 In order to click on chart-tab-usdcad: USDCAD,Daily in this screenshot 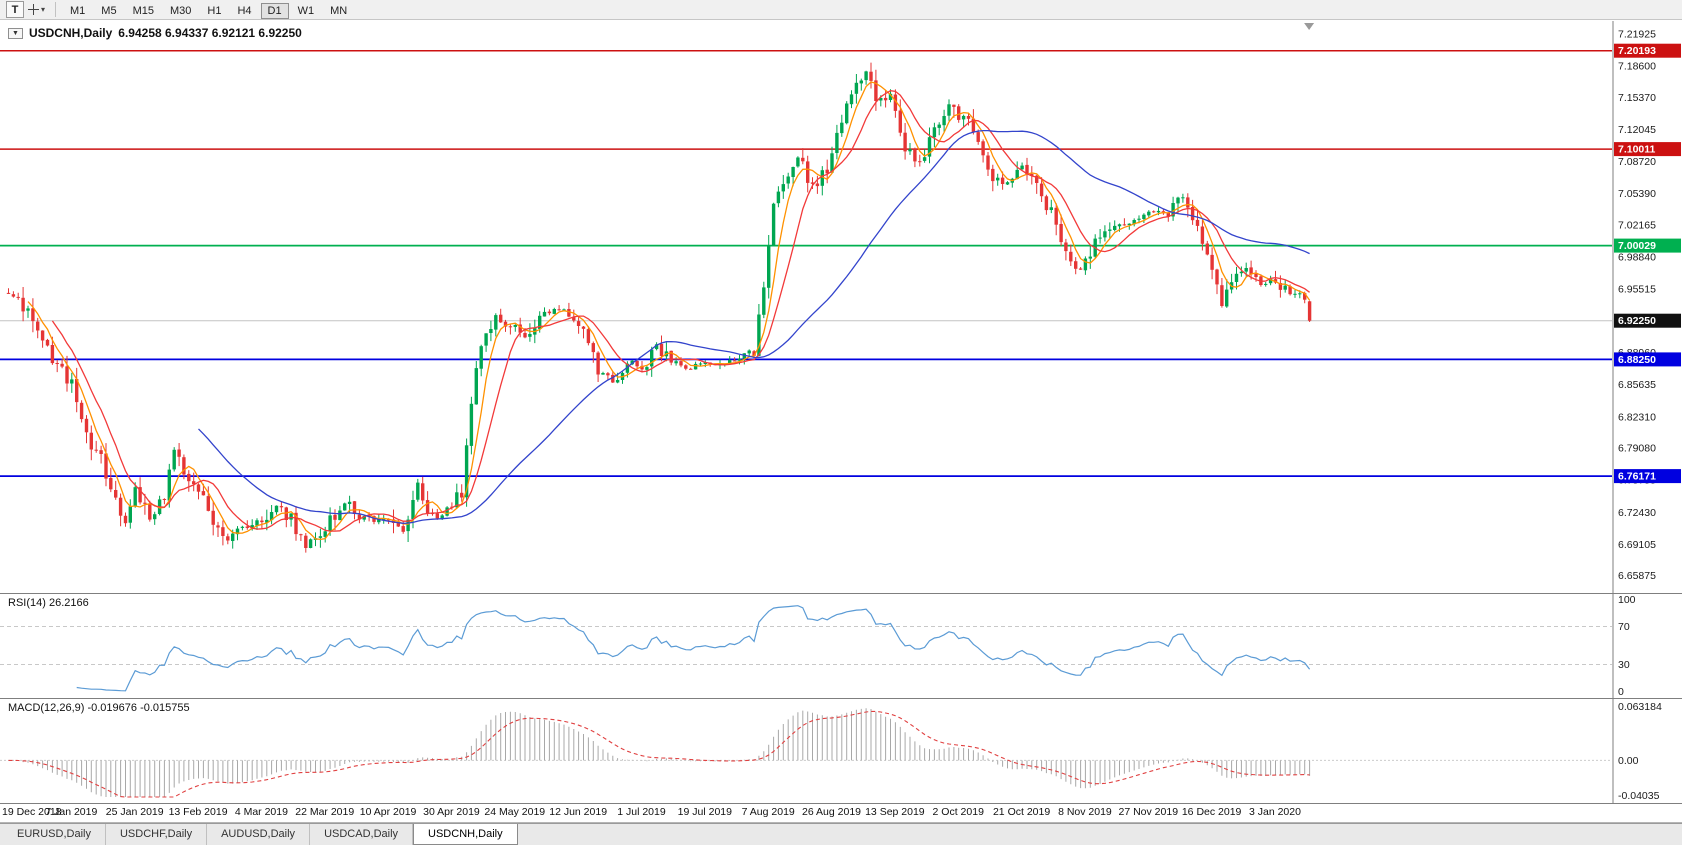, I will do `click(362, 834)`.